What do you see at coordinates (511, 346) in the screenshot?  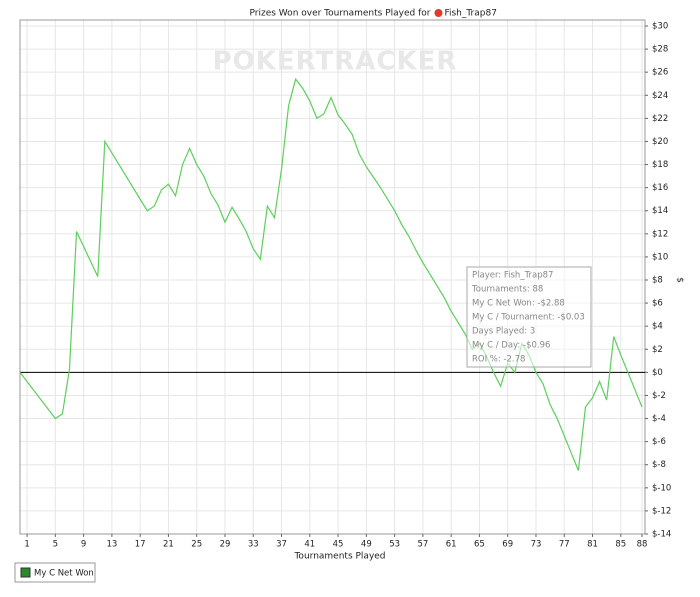 I see `tooltip-line: My C / Day: -$0.96` at bounding box center [511, 346].